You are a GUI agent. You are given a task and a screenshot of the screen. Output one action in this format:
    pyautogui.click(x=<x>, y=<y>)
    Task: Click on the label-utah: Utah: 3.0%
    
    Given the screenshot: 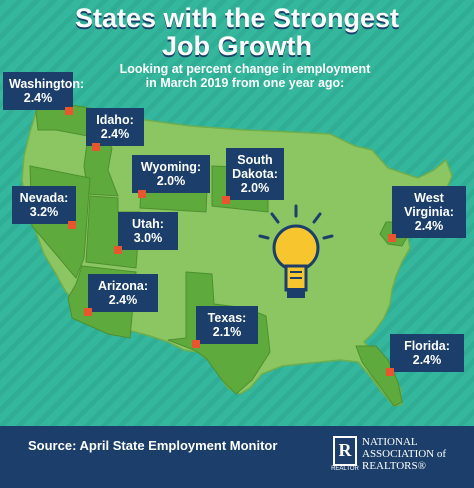 What is the action you would take?
    pyautogui.click(x=146, y=233)
    